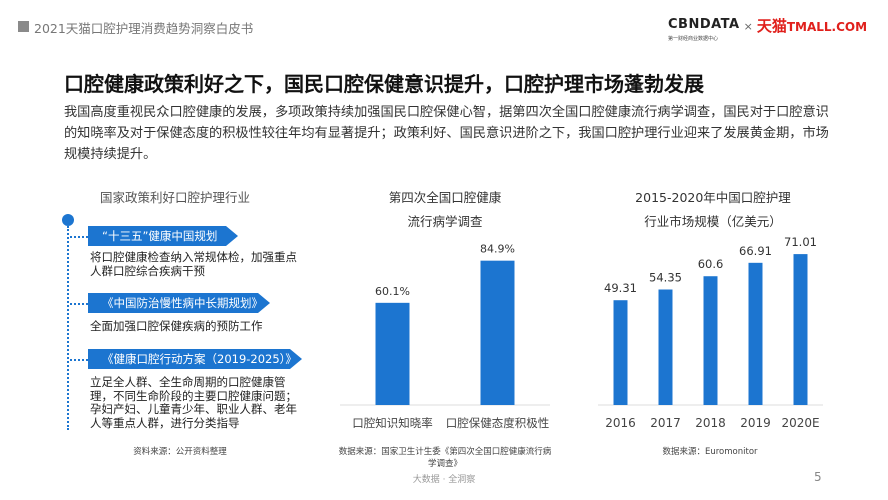  I want to click on chart1-source: 数据来源：国家卫生计生委《第四次全国口腔健康流行病学调查》, so click(445, 458).